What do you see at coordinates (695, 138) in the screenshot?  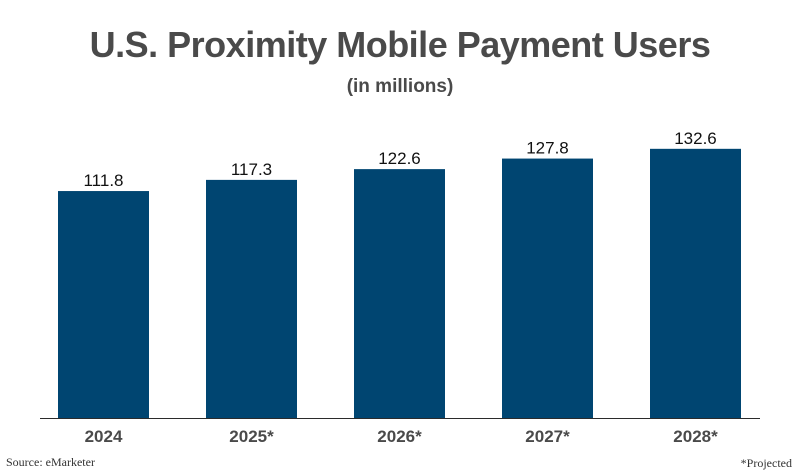 I see `data-label: 132.6` at bounding box center [695, 138].